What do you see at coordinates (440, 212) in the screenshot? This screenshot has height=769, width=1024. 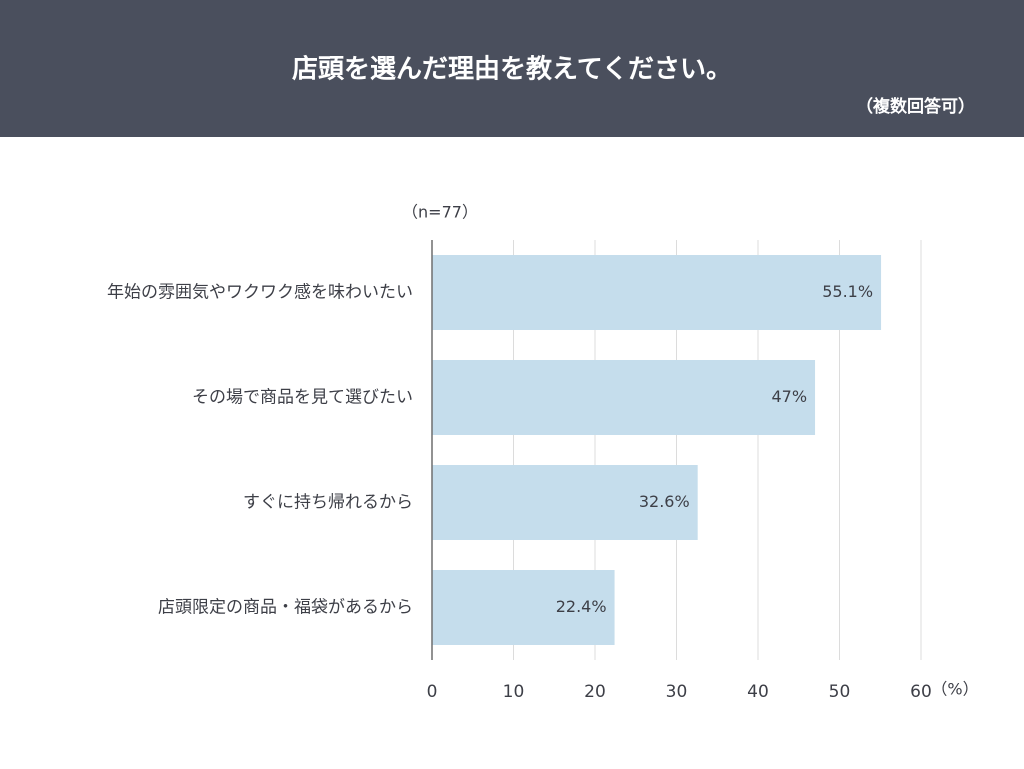 I see `sample-note: （n=77）` at bounding box center [440, 212].